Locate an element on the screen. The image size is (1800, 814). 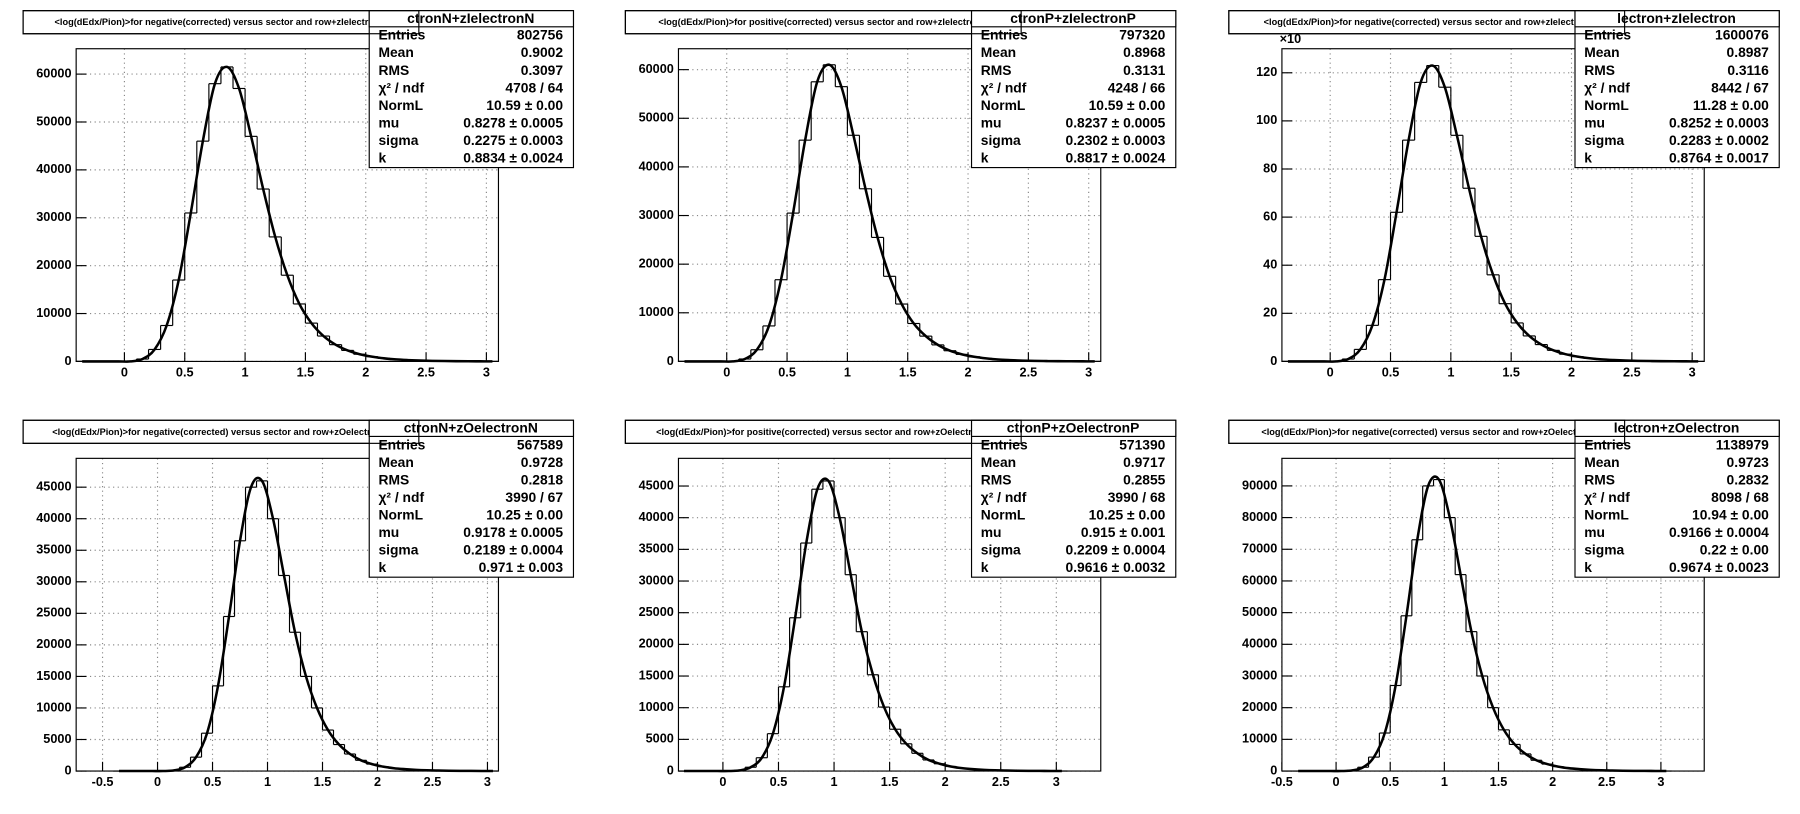
stats-value: 0.2818 is located at coordinates (542, 479).